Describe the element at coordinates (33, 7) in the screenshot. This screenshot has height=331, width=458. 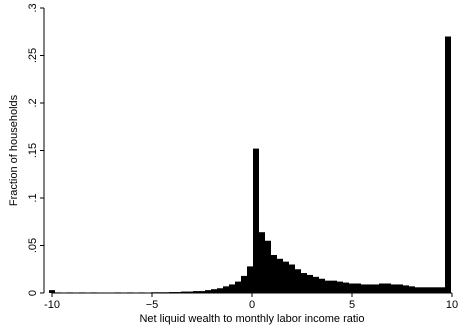
I see `y-tick-label: .3` at that location.